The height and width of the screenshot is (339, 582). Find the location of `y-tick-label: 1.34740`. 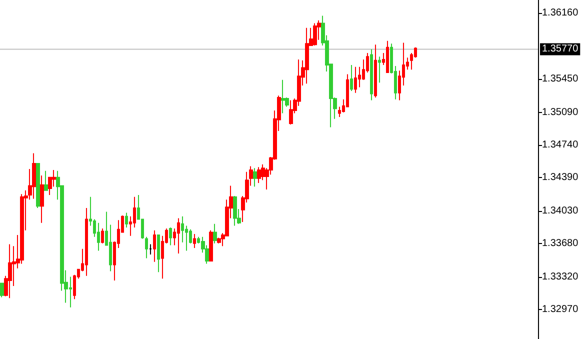

y-tick-label: 1.34740 is located at coordinates (560, 144).